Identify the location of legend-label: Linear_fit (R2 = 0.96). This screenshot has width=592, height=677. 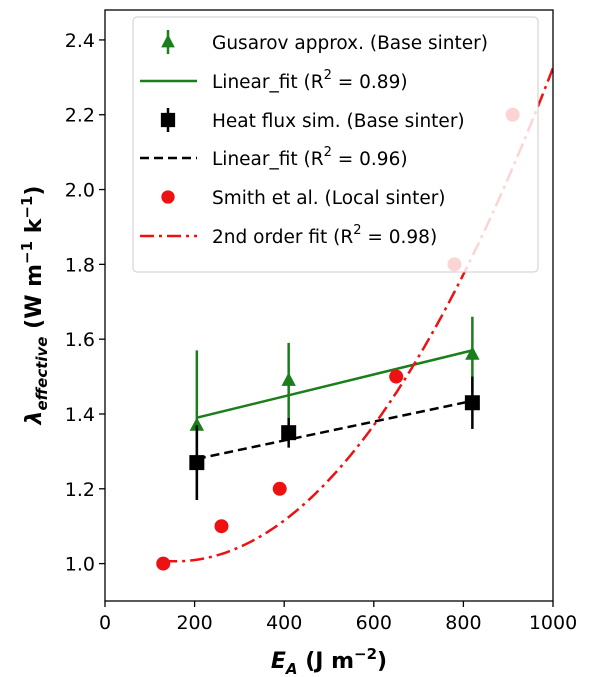
(310, 157).